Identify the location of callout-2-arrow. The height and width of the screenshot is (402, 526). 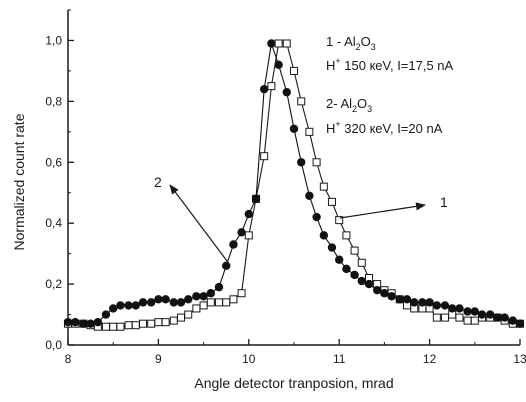
(200, 225).